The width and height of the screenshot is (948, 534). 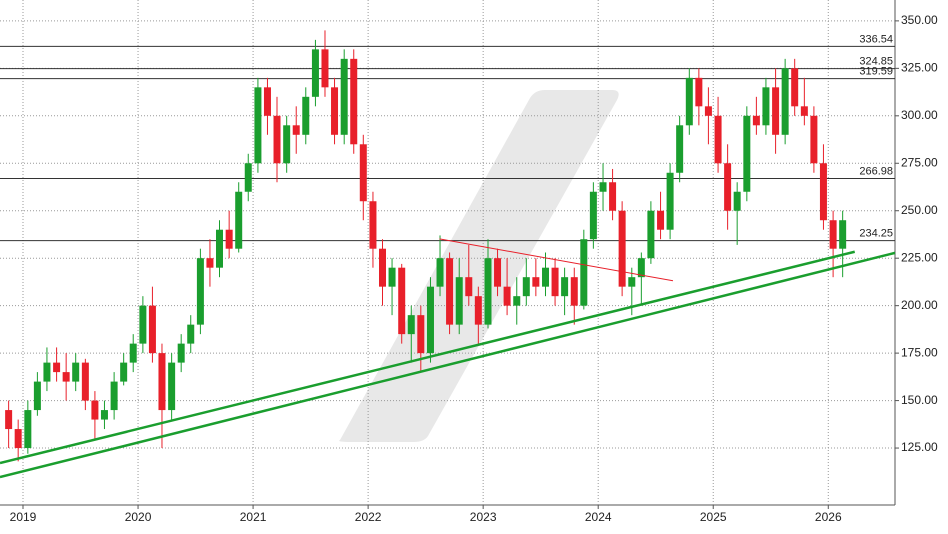 I want to click on y-tick-label: 325.00, so click(x=919, y=68).